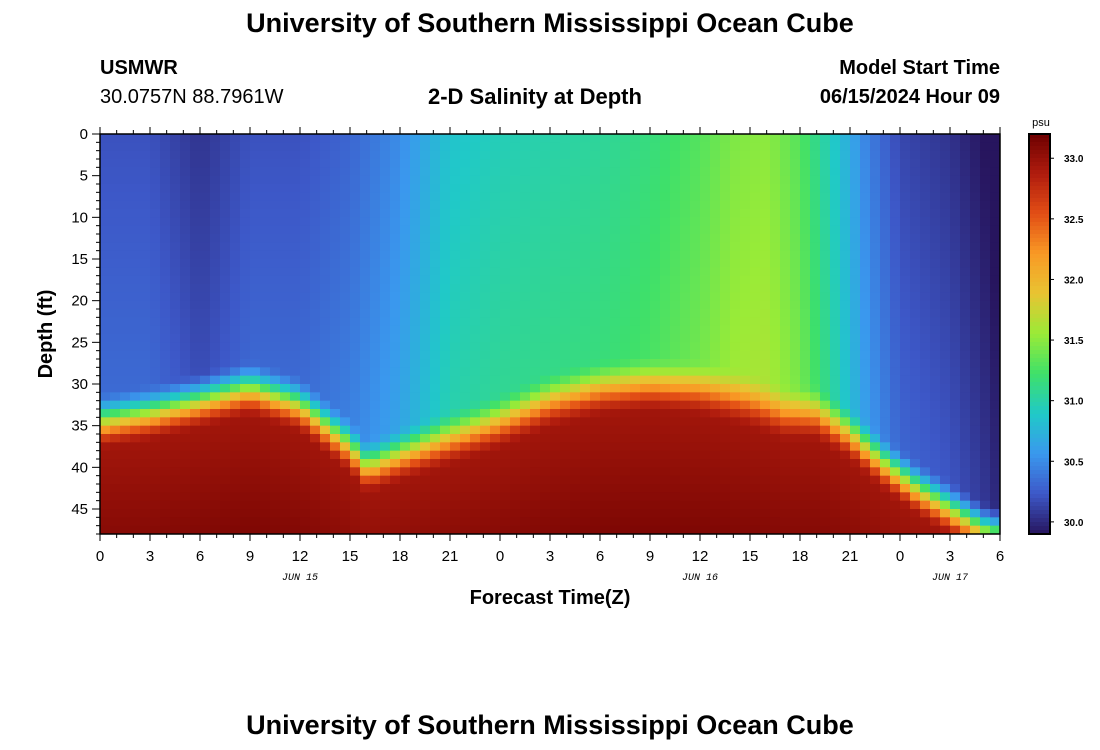  Describe the element at coordinates (550, 556) in the screenshot. I see `x-tick-label: 3` at that location.